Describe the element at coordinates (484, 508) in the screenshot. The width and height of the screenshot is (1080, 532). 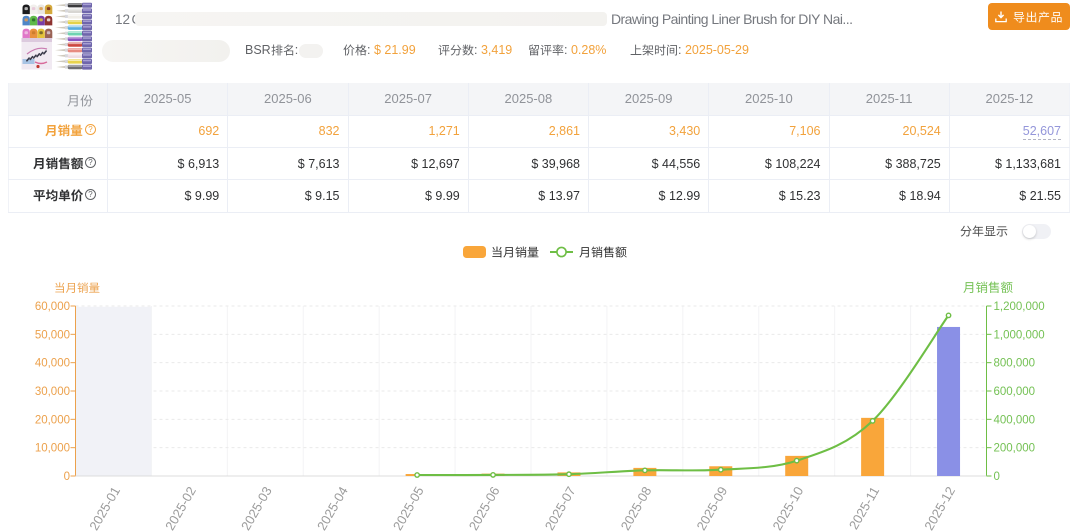
I see `svg-text: 2025-06` at that location.